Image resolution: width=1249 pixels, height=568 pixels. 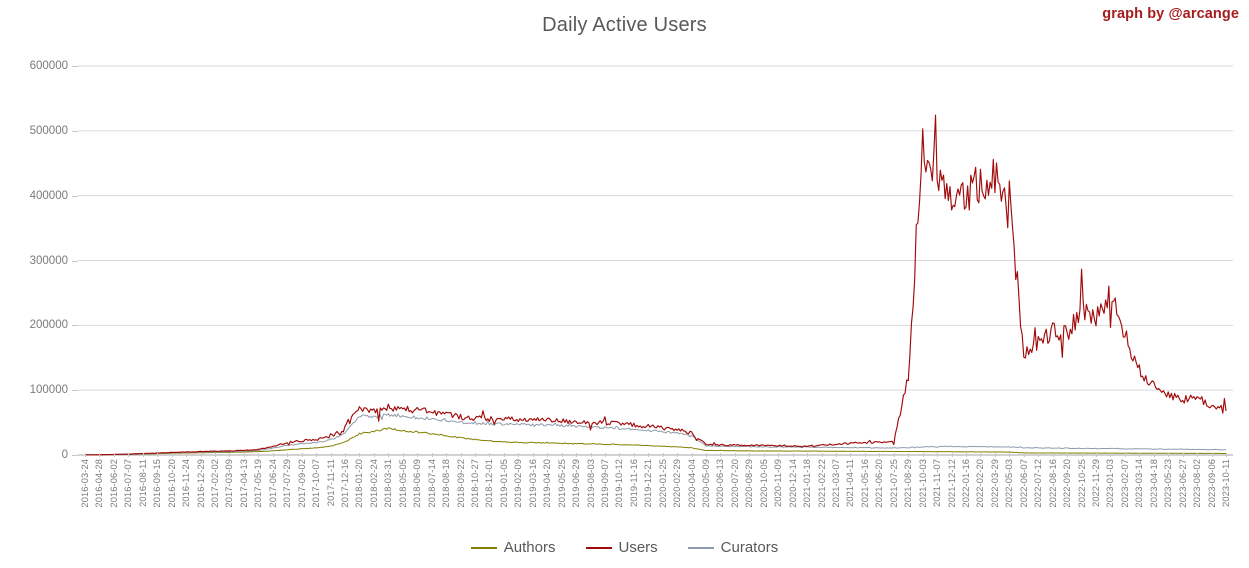 I want to click on x-tick-label: 2017-06-24, so click(x=272, y=483).